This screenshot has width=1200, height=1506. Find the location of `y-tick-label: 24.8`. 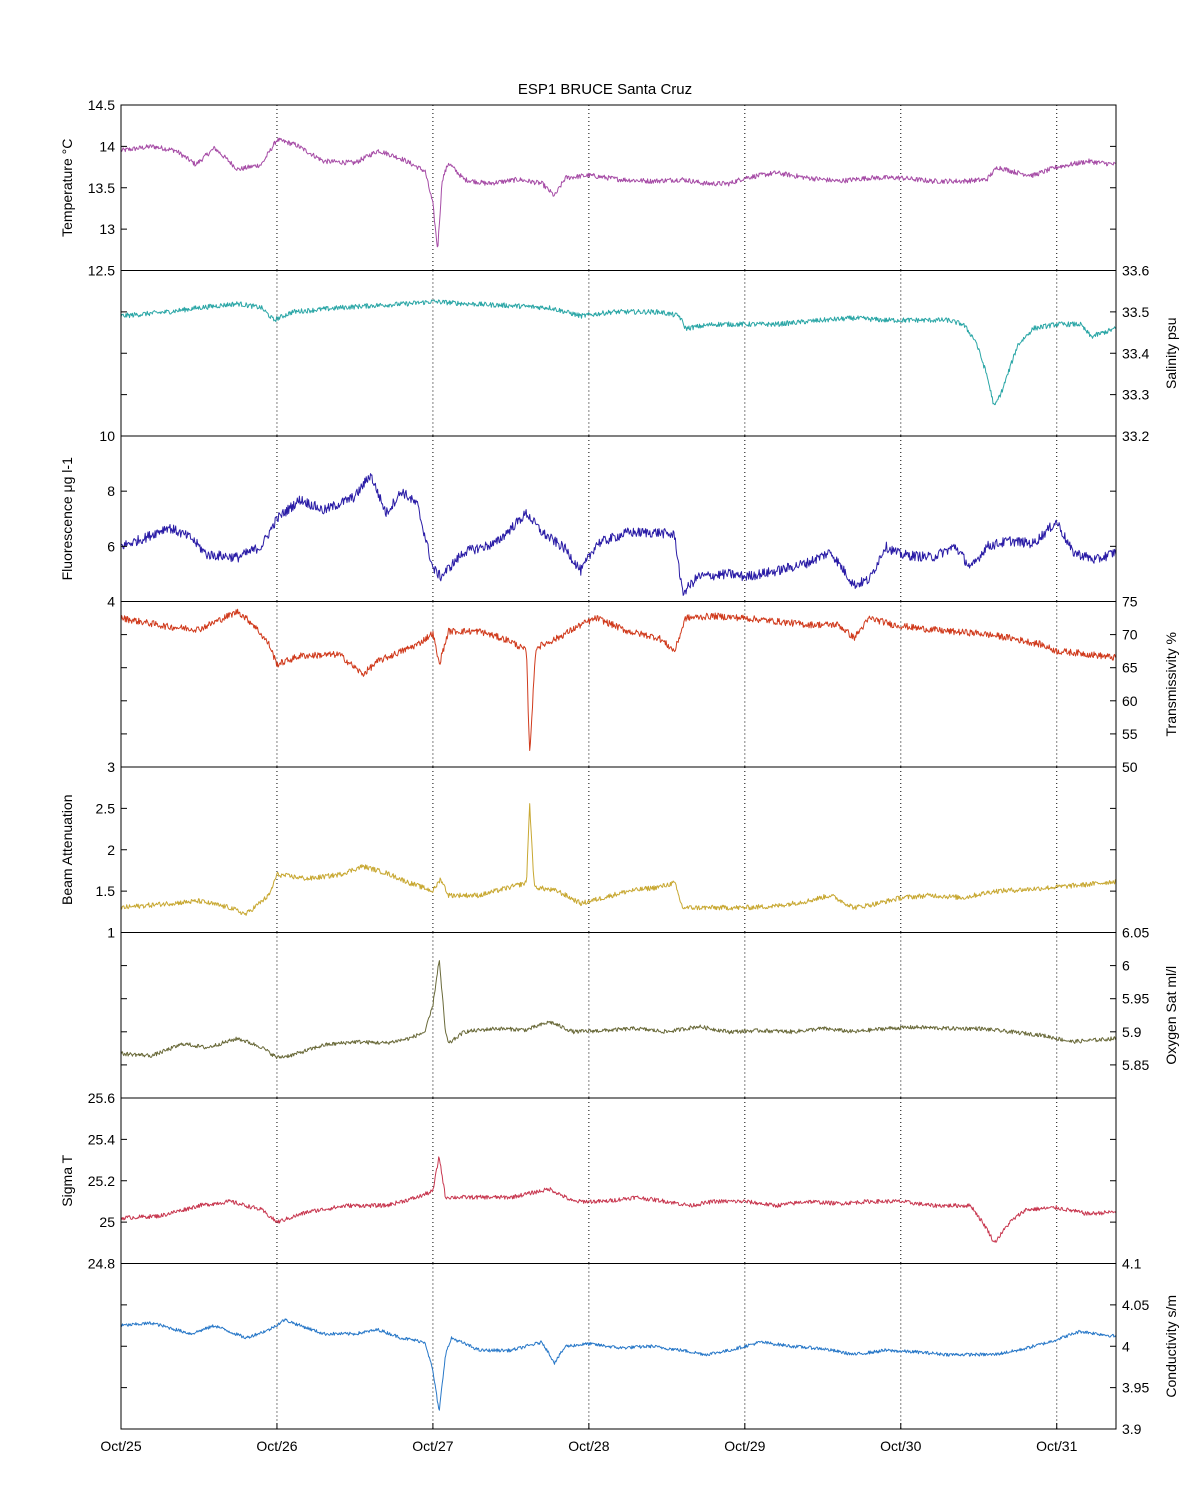

y-tick-label: 24.8 is located at coordinates (101, 1264).